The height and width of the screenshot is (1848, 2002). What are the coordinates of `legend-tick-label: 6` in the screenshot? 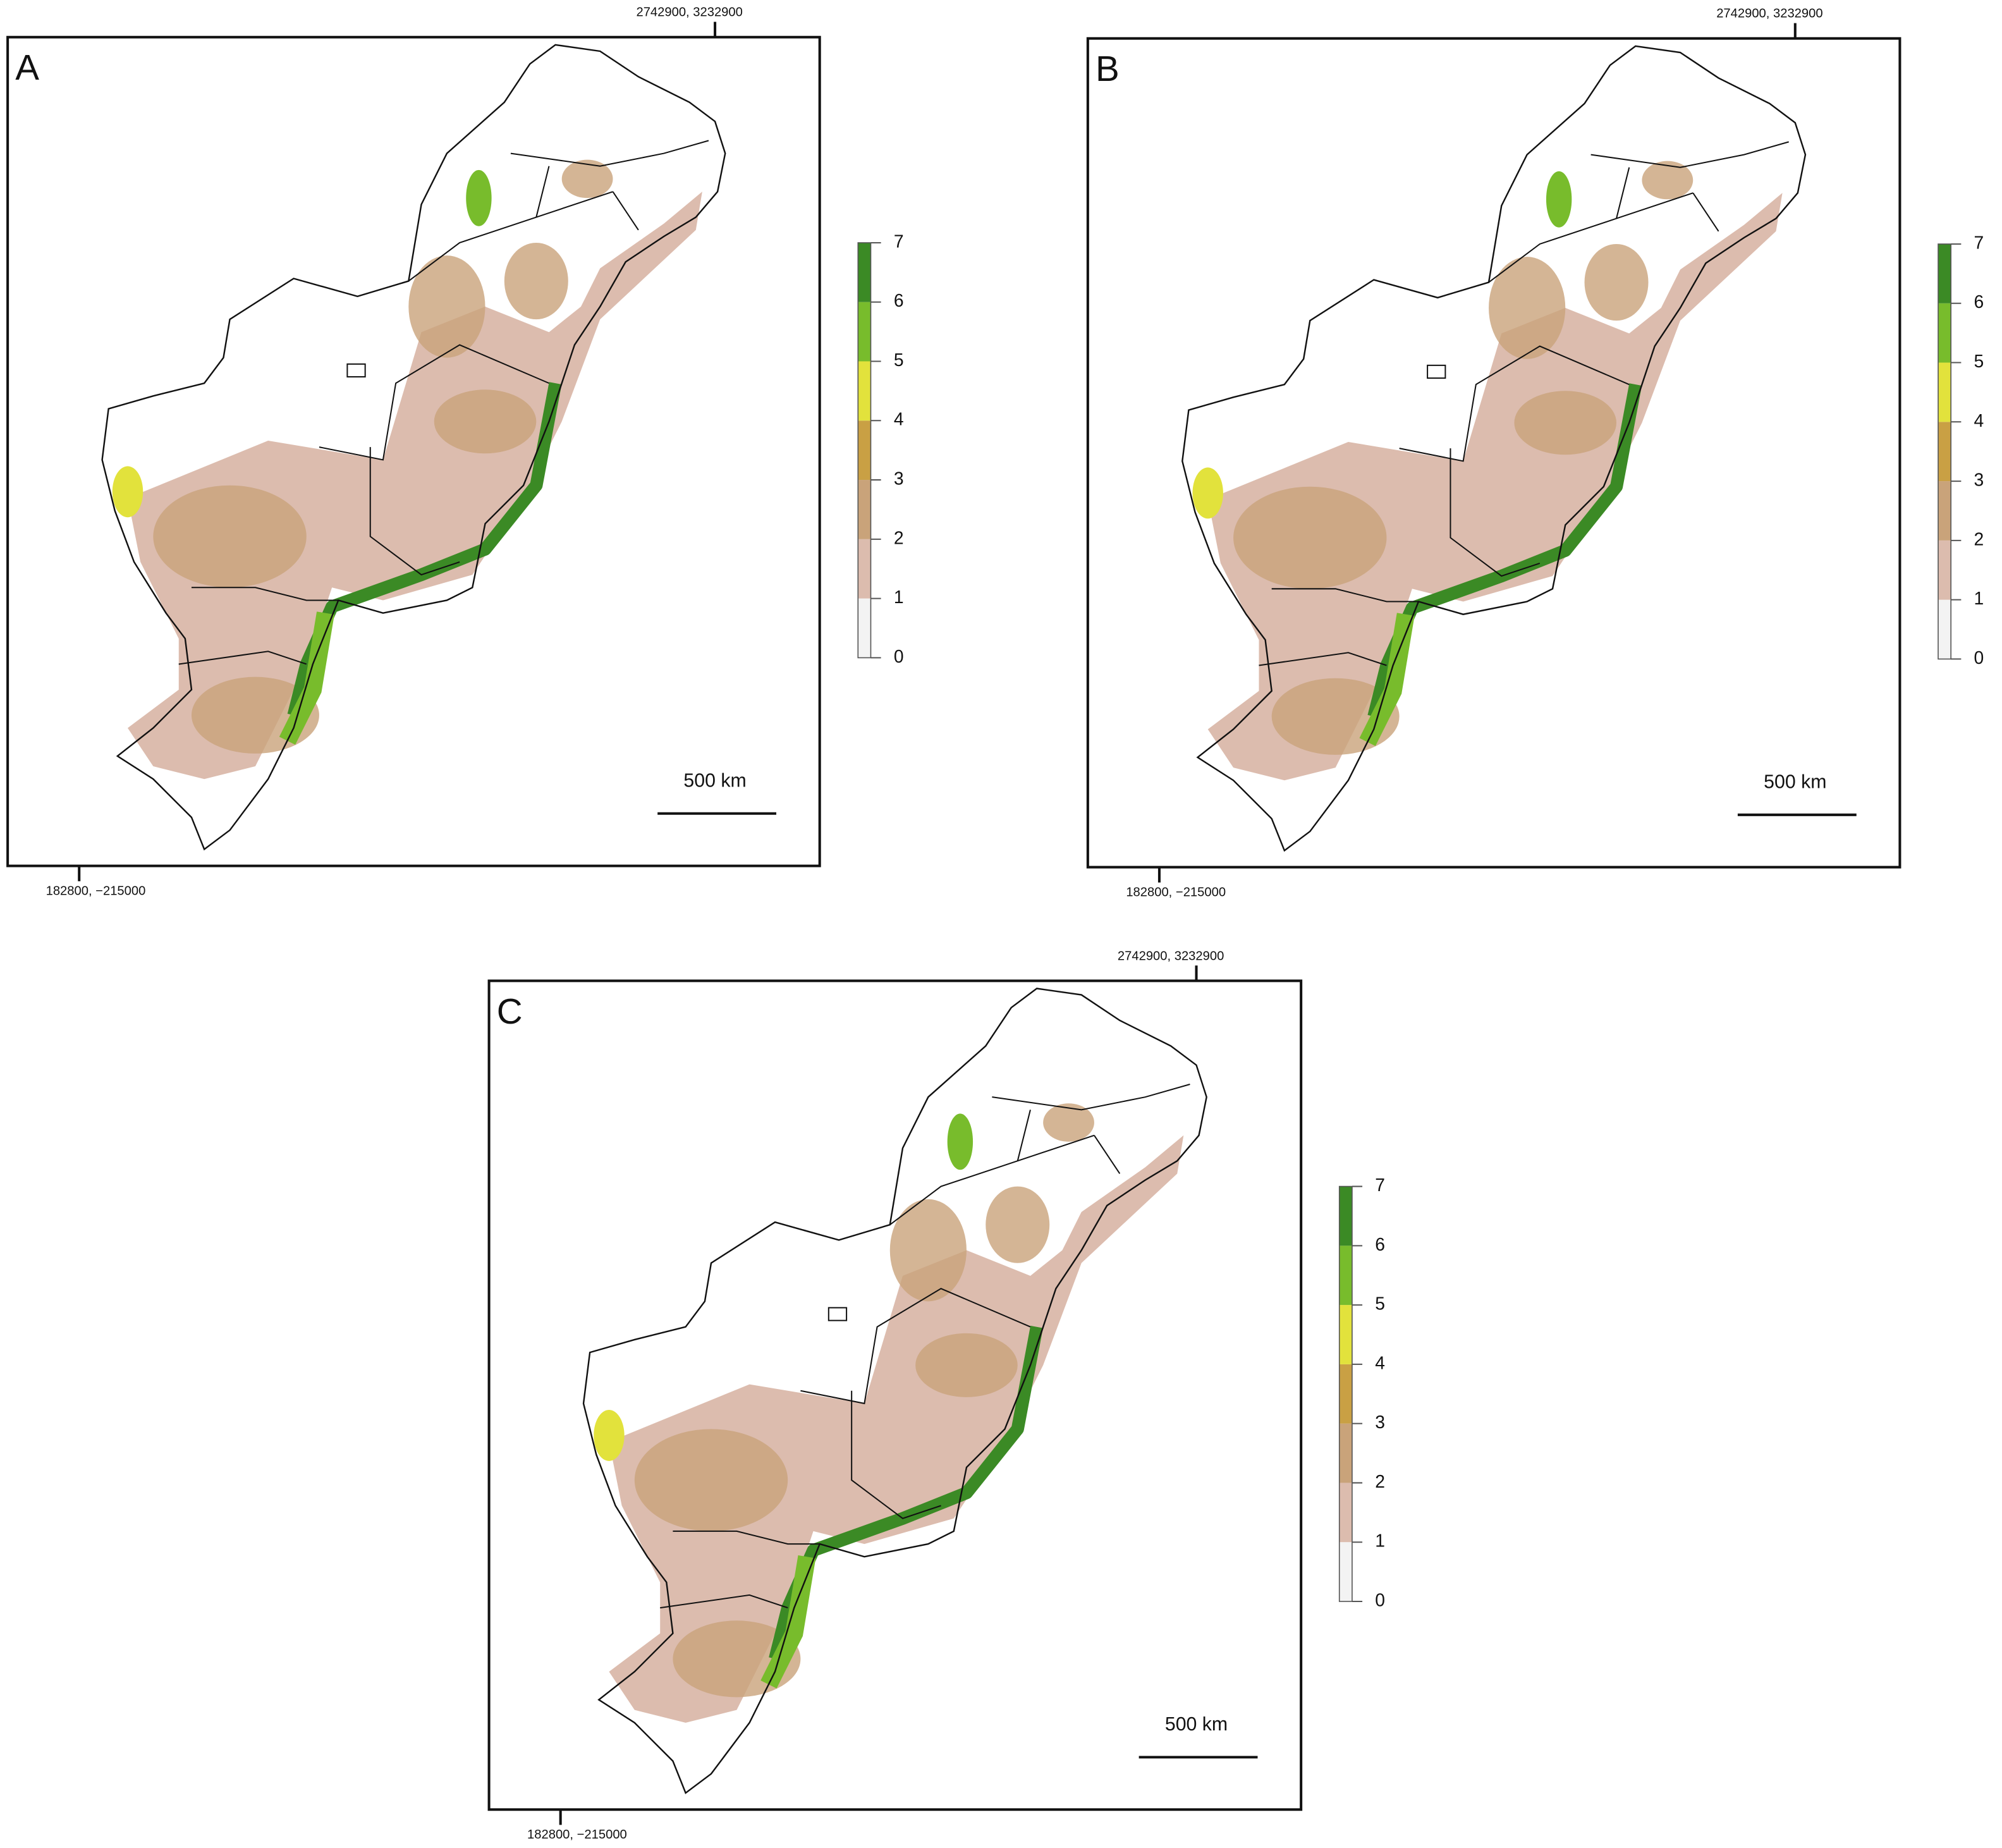 It's located at (1380, 1244).